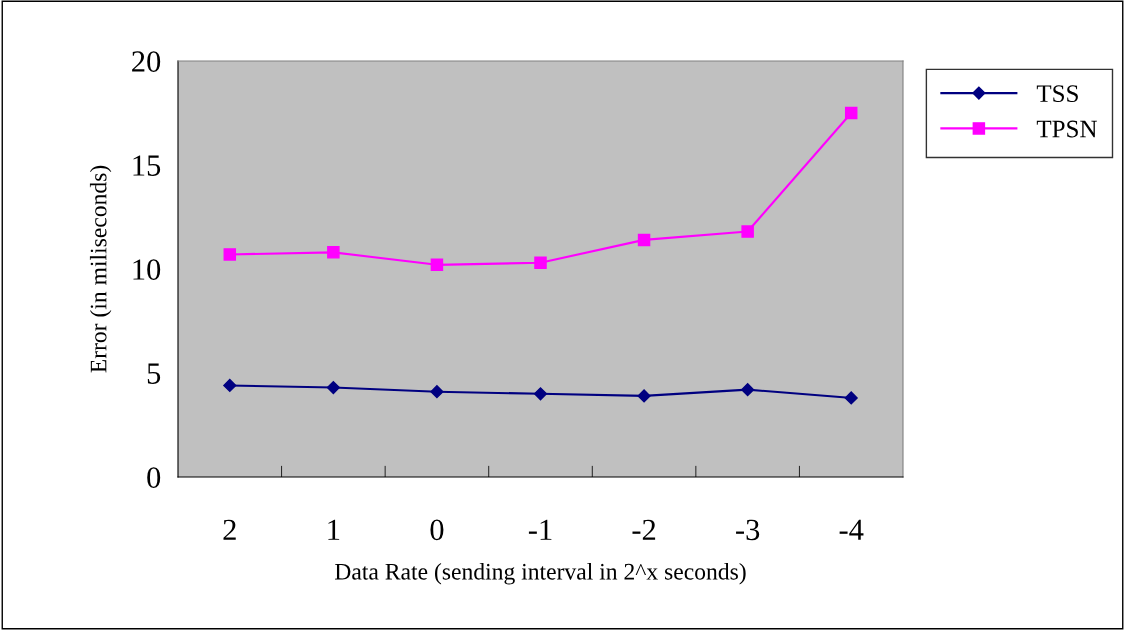 This screenshot has width=1125, height=630. What do you see at coordinates (540, 574) in the screenshot?
I see `x-axis-title: Data Rate (sending interval in 2^x seconds)` at bounding box center [540, 574].